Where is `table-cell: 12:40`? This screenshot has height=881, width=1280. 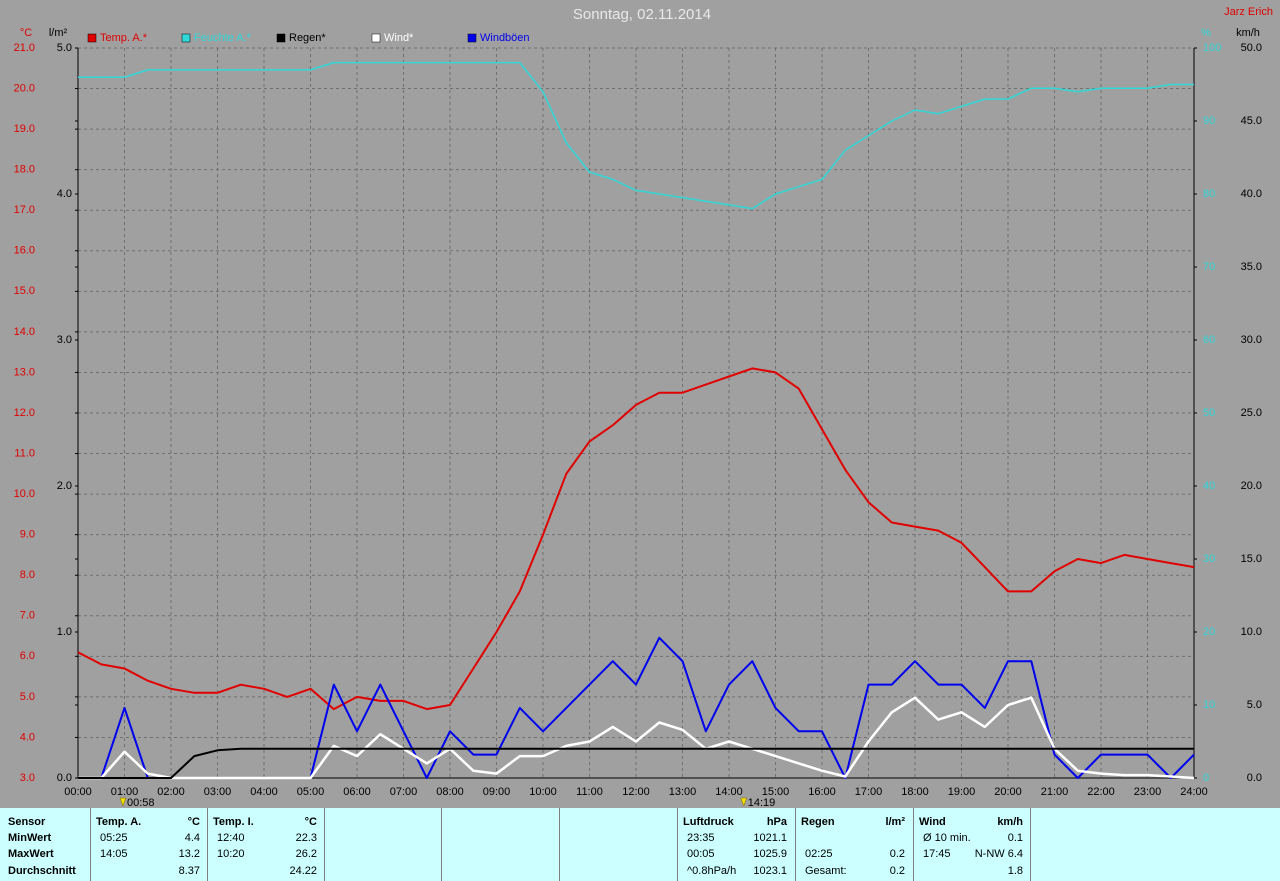 table-cell: 12:40 is located at coordinates (231, 838).